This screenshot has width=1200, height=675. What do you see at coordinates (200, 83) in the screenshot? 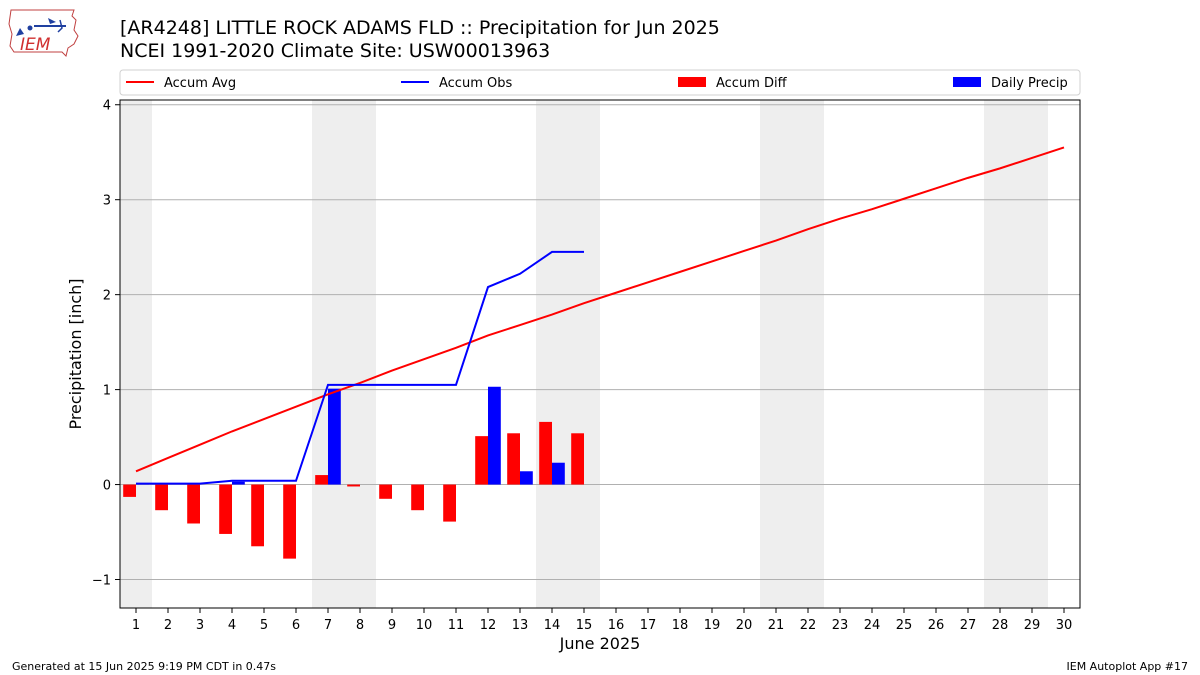
I see `legend-label: Accum Avg` at bounding box center [200, 83].